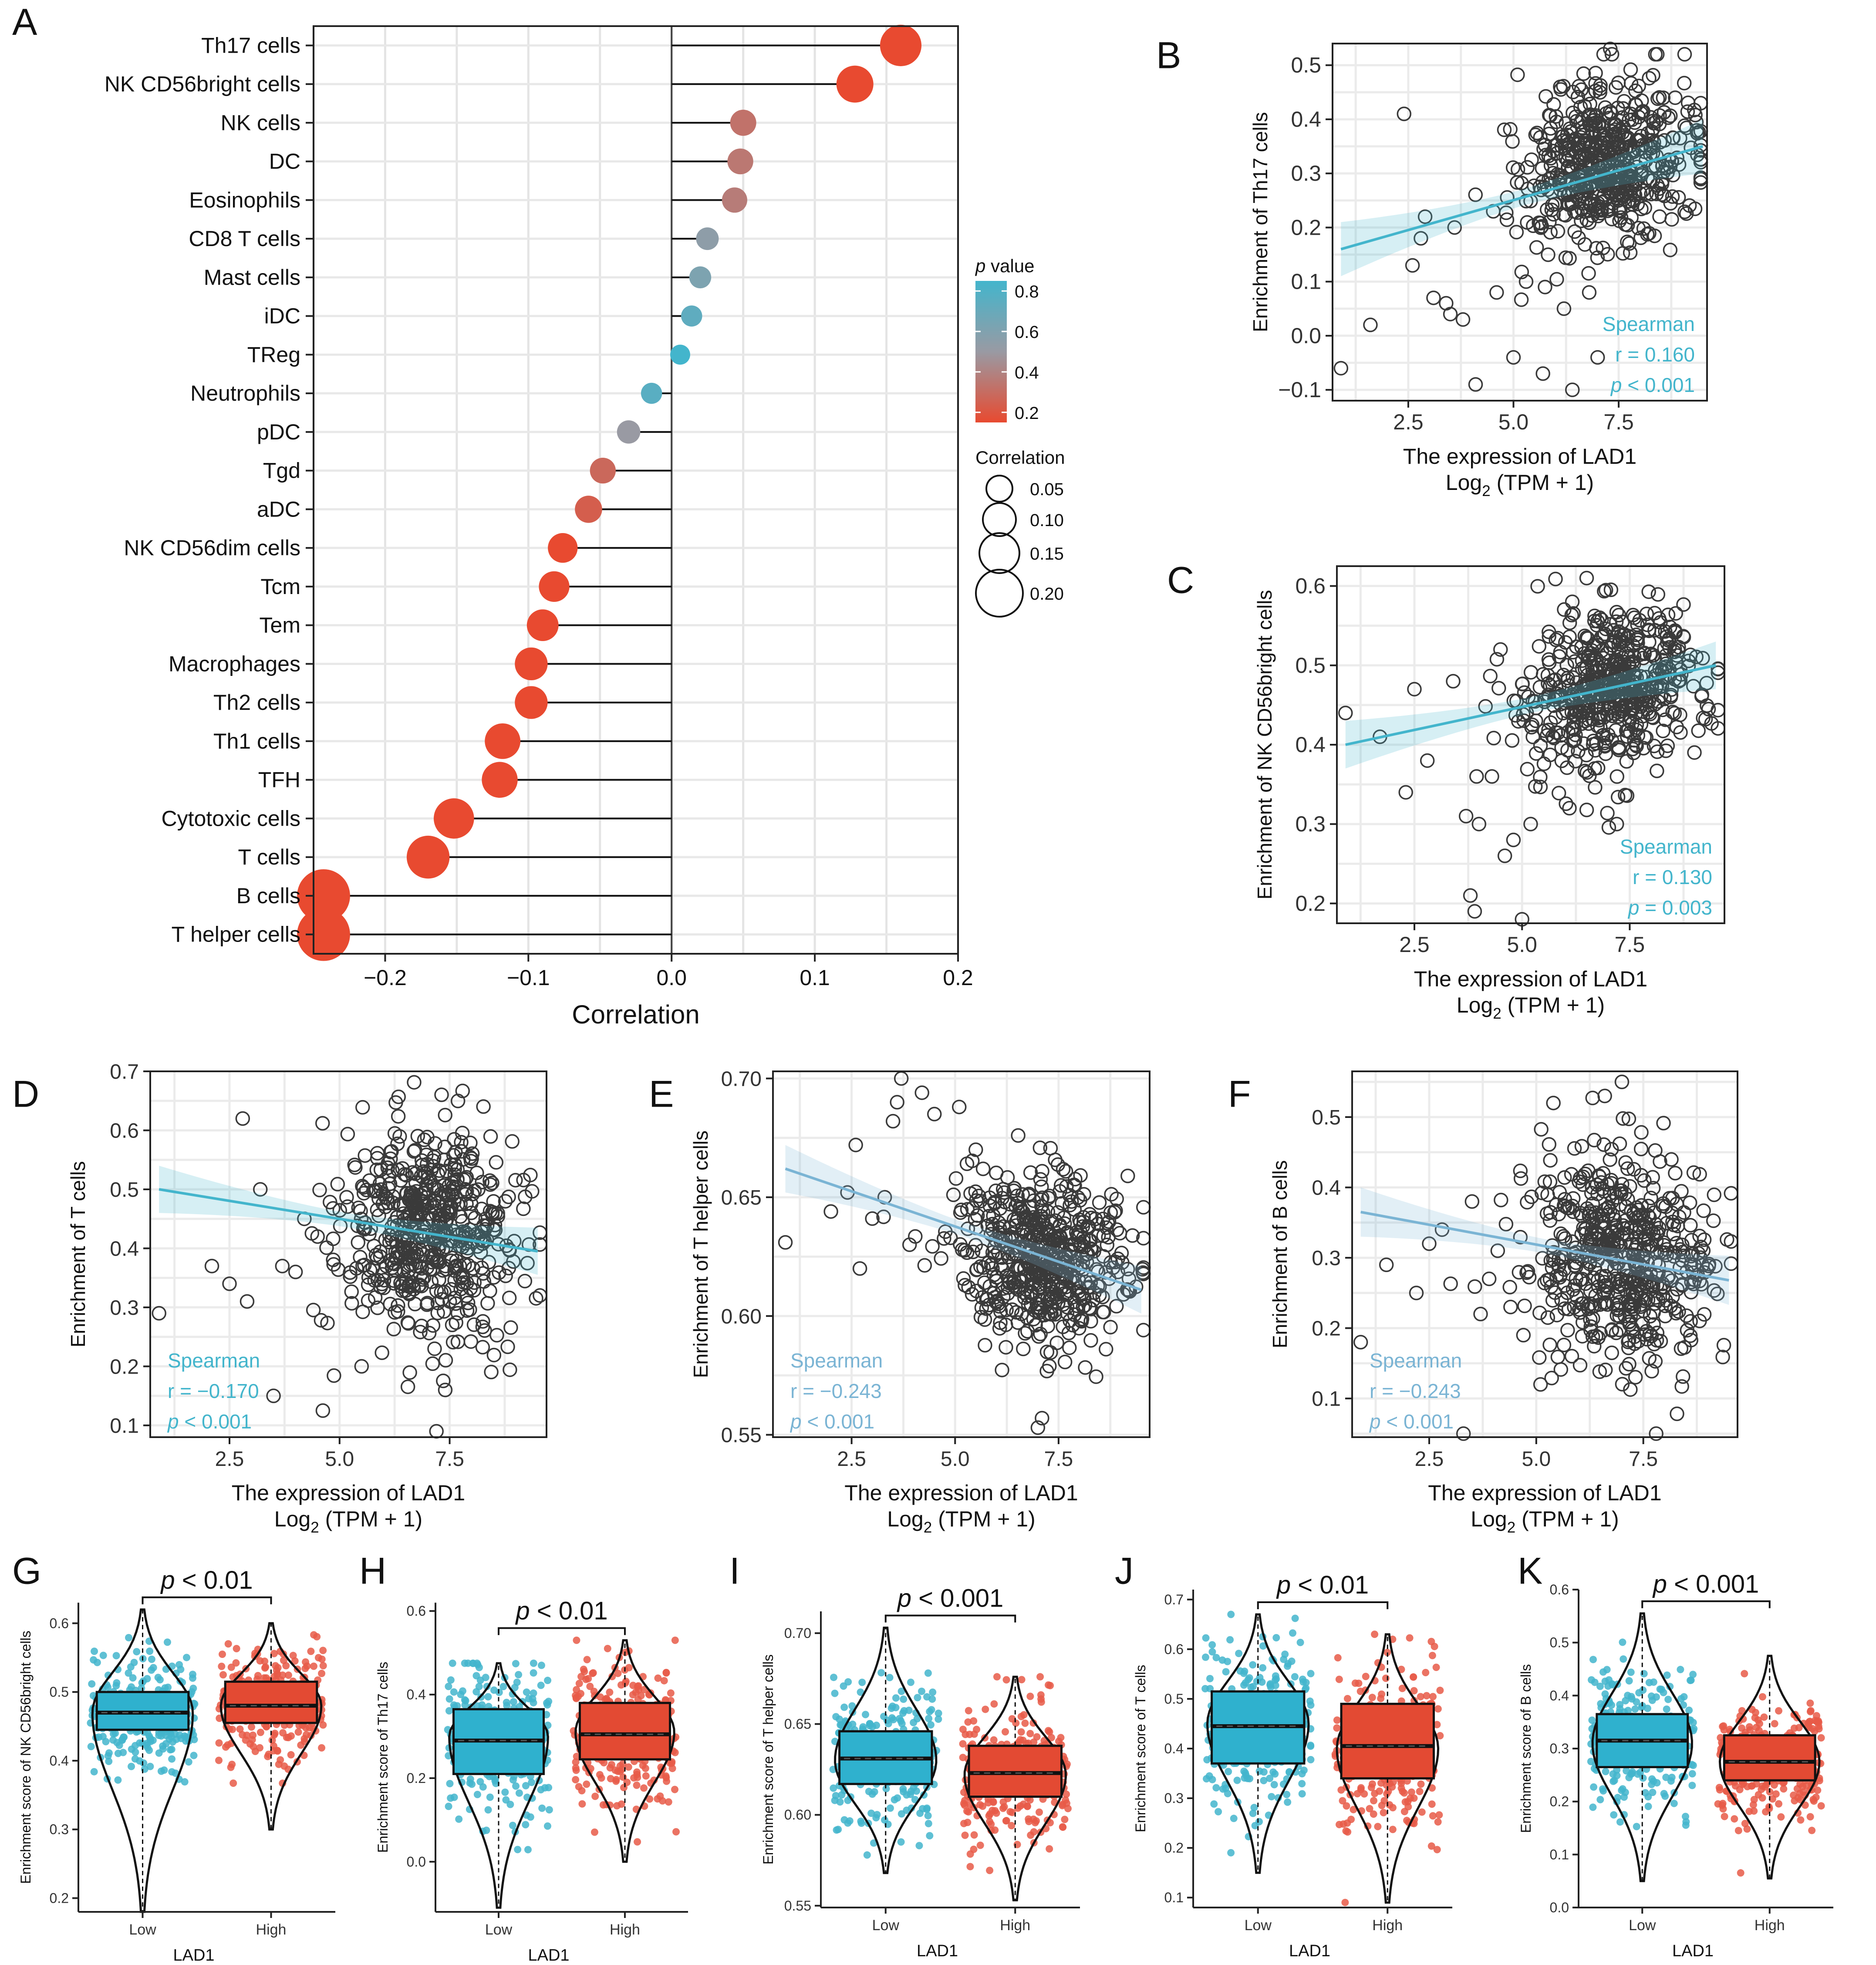 The width and height of the screenshot is (1876, 1965). Describe the element at coordinates (26, 1571) in the screenshot. I see `panel-label: G` at that location.